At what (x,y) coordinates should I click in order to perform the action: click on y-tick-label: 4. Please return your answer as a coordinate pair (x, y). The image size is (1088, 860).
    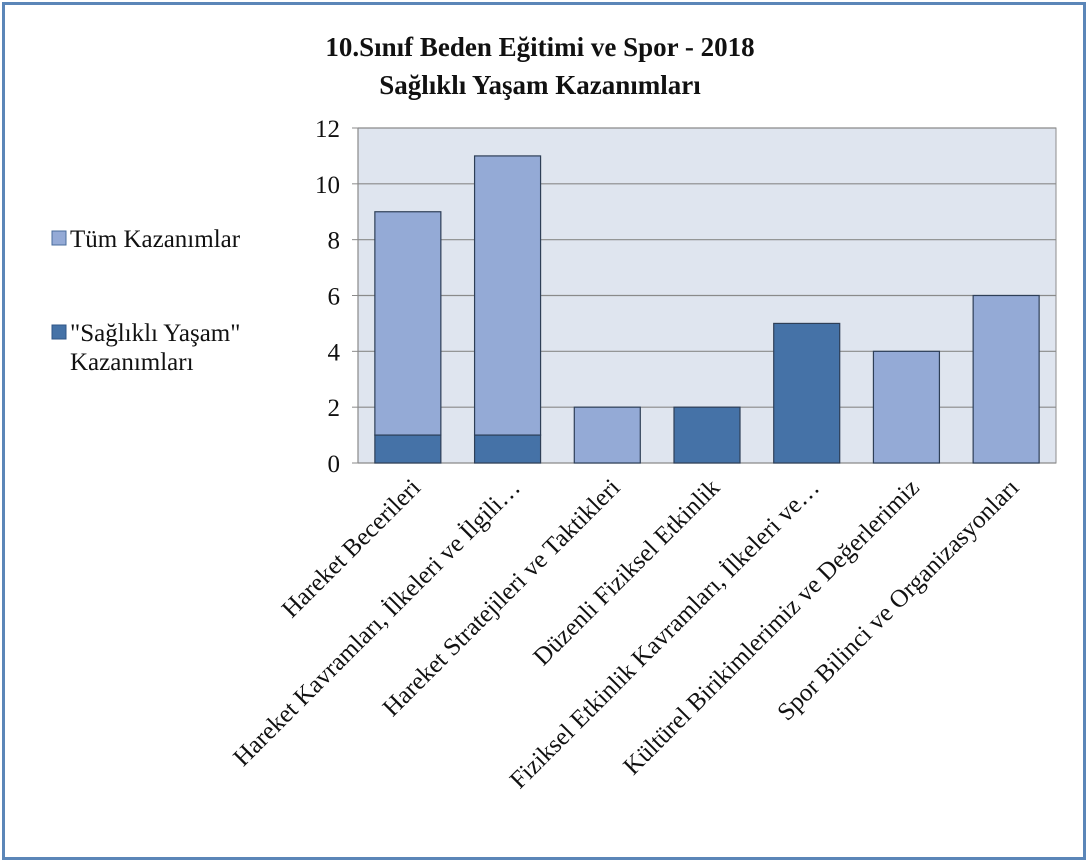
    Looking at the image, I should click on (334, 352).